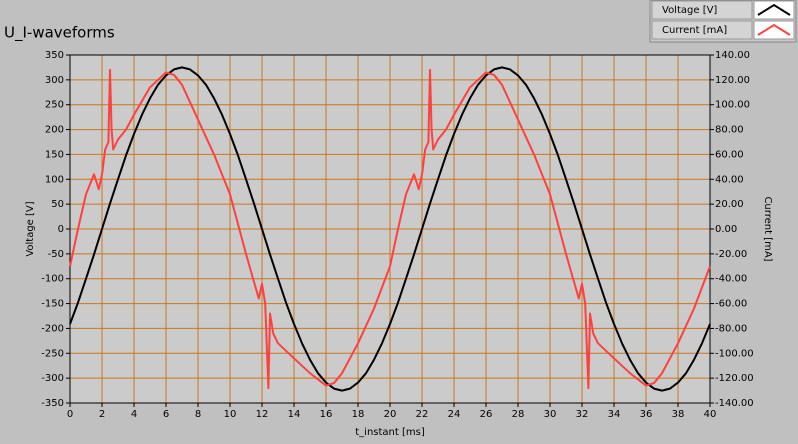  I want to click on y2-tick-label: 0.00, so click(726, 229).